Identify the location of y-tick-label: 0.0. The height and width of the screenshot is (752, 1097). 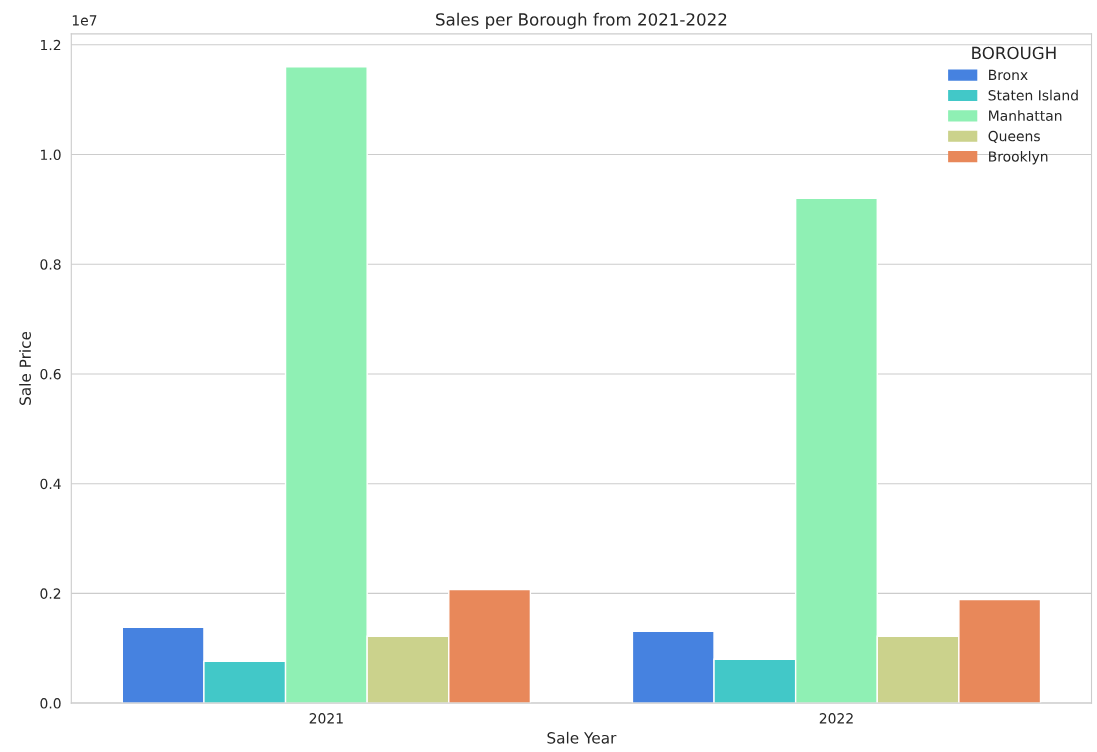
(50, 703).